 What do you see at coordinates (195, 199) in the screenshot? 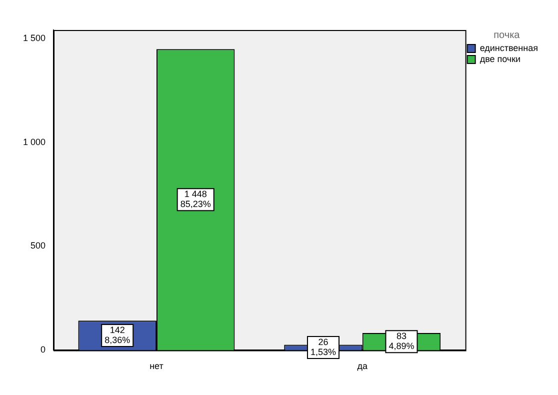
I see `data-label: 1 448 85,23%` at bounding box center [195, 199].